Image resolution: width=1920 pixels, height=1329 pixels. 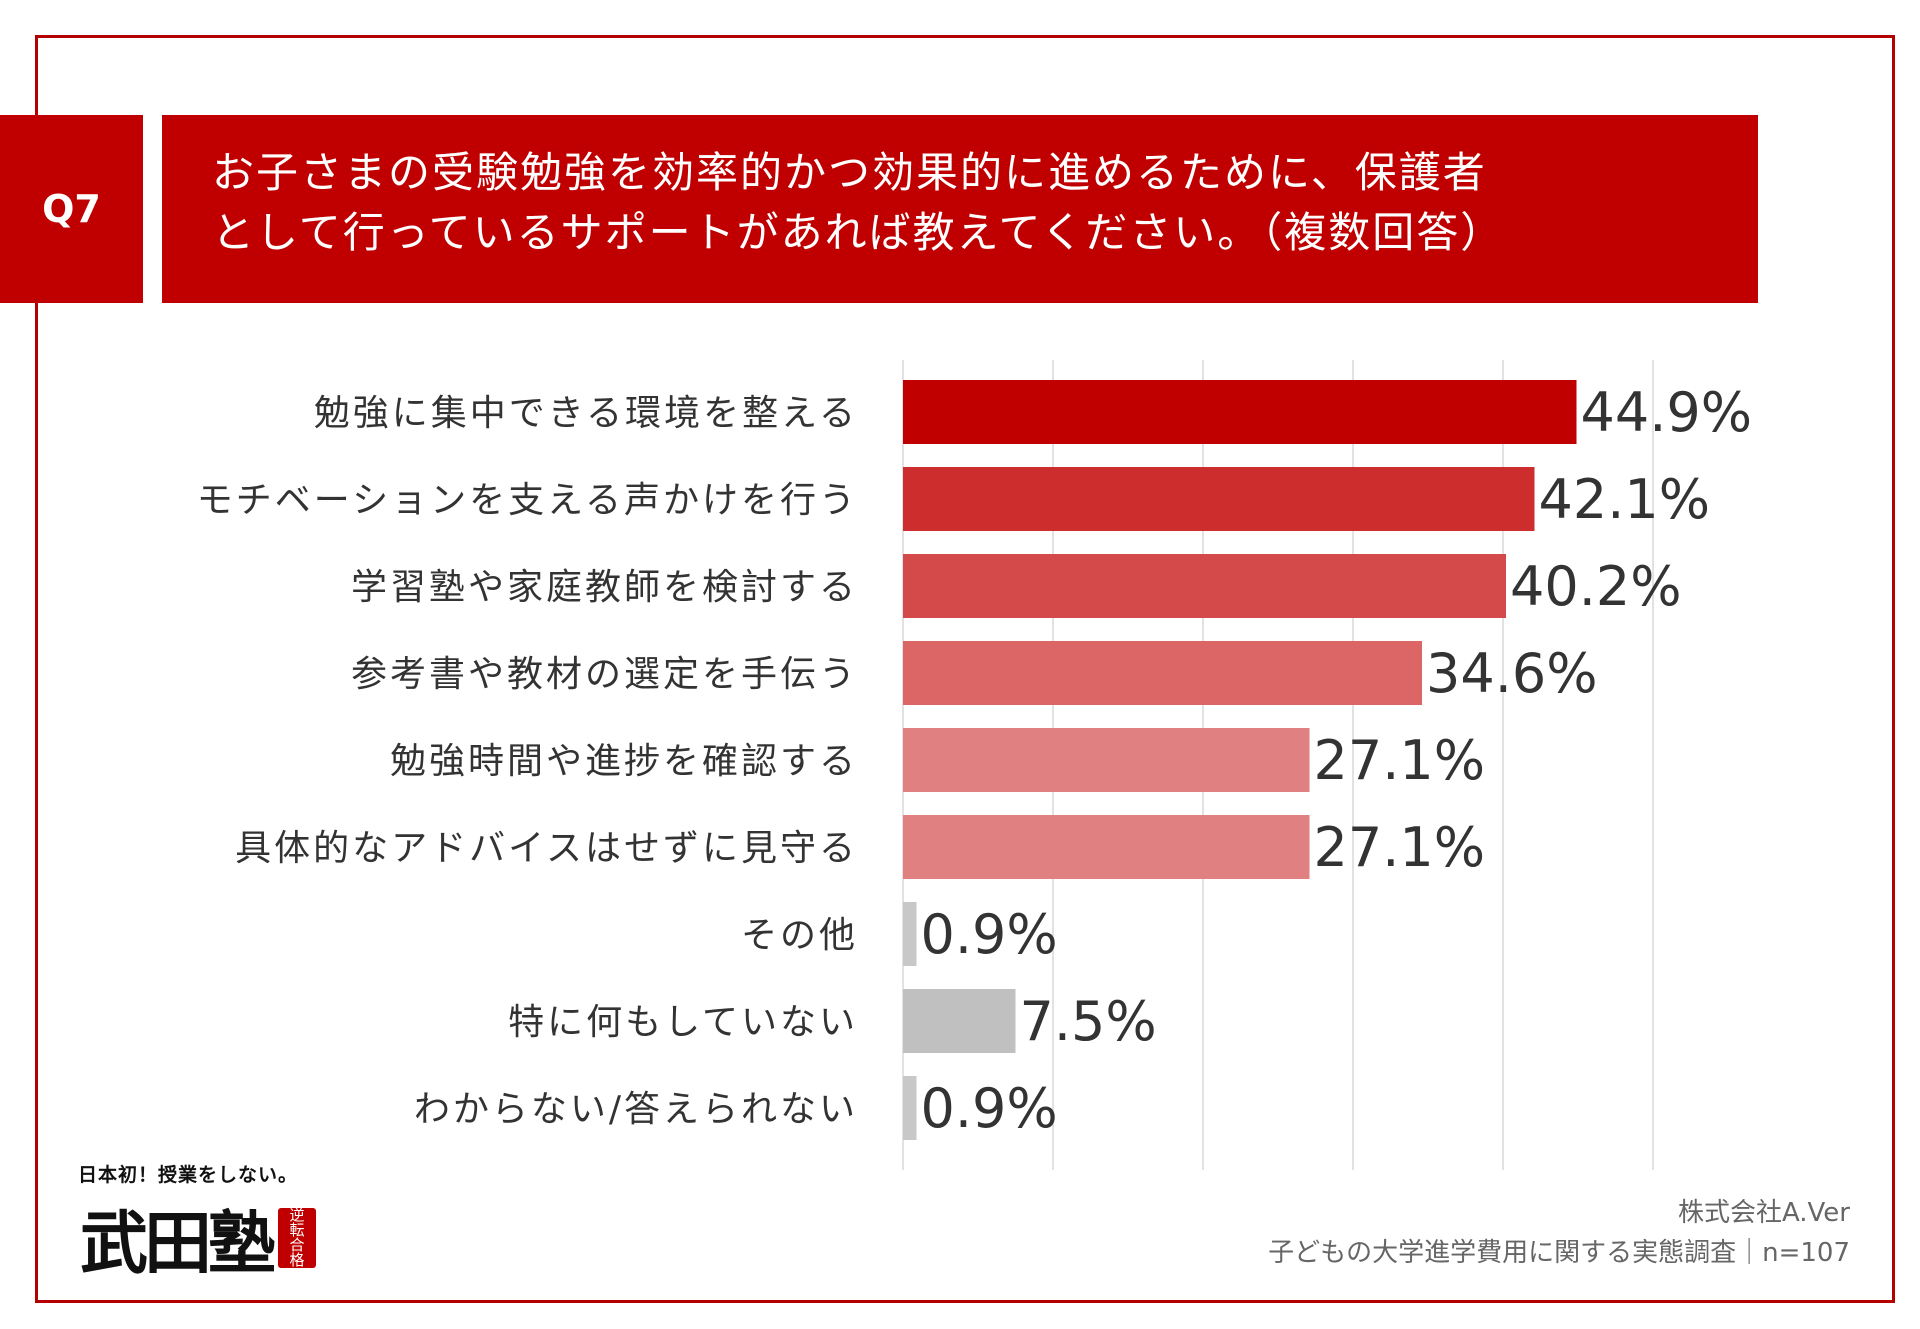 What do you see at coordinates (586, 413) in the screenshot?
I see `category-label: 勉強に集中できる環境を整える` at bounding box center [586, 413].